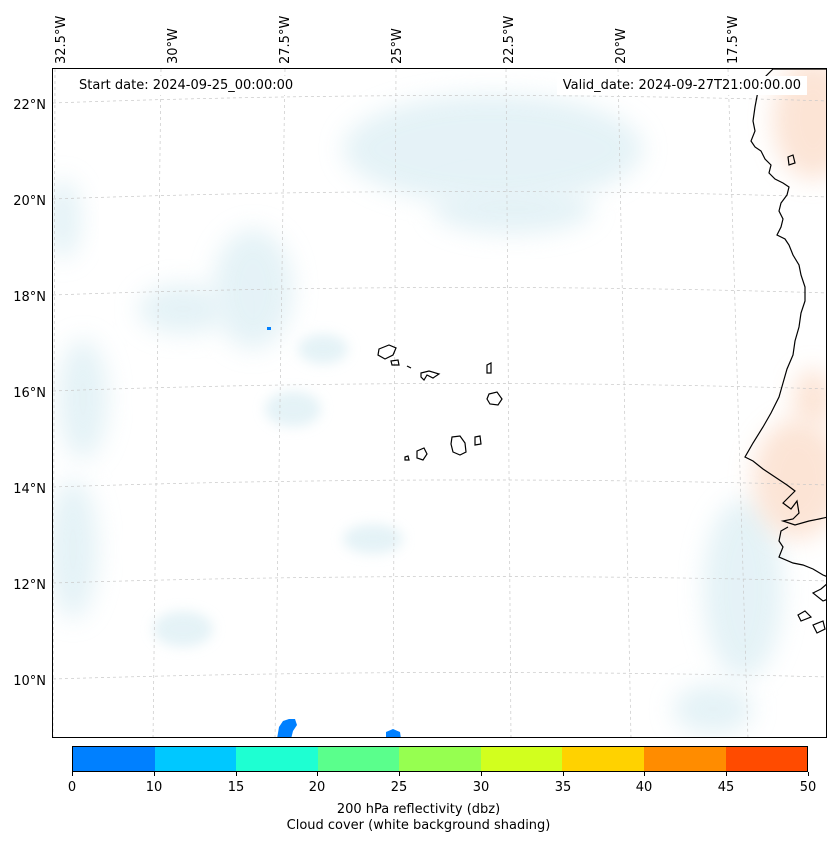 The image size is (837, 843). What do you see at coordinates (61, 39) in the screenshot?
I see `longitude-label: 32.5°W` at bounding box center [61, 39].